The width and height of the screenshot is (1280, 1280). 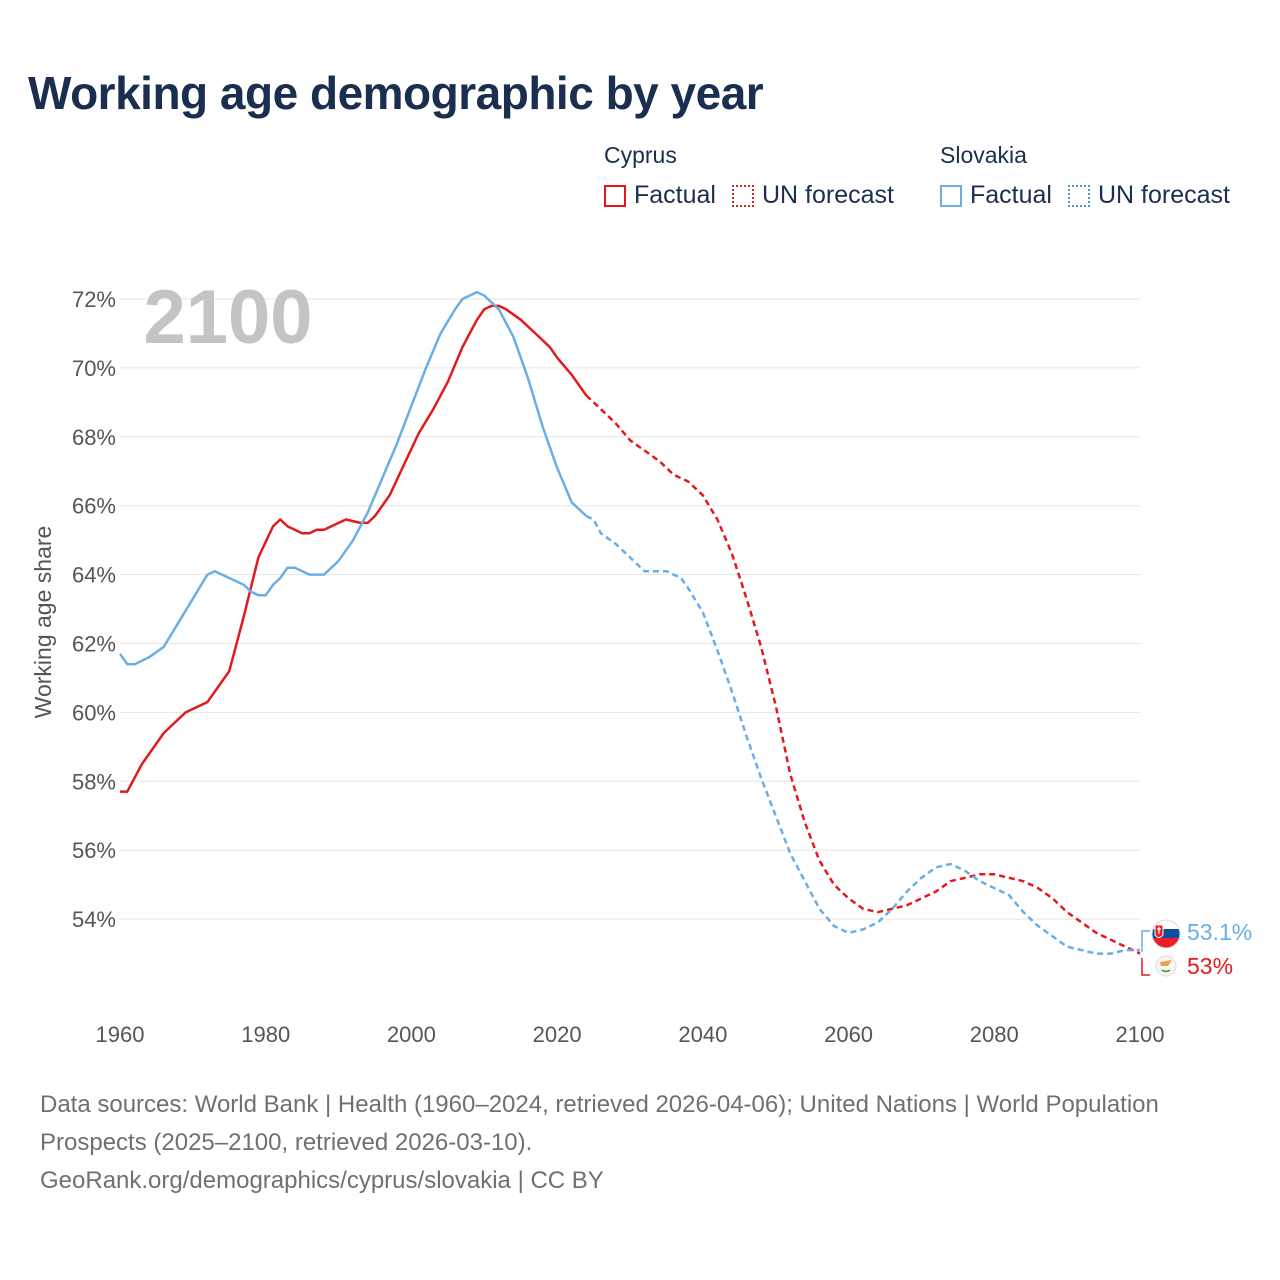 I want to click on cyprus-factual-line, so click(x=354, y=548).